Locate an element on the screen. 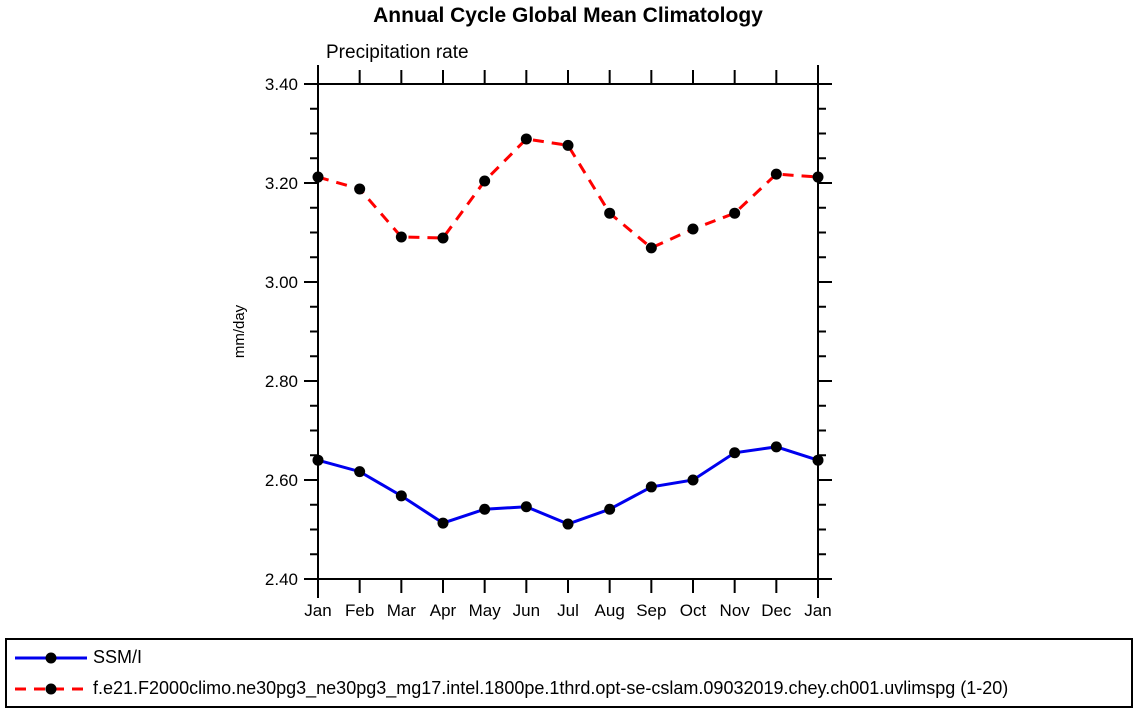 The height and width of the screenshot is (712, 1138). legend-line-sample-blue-solid is located at coordinates (51, 657).